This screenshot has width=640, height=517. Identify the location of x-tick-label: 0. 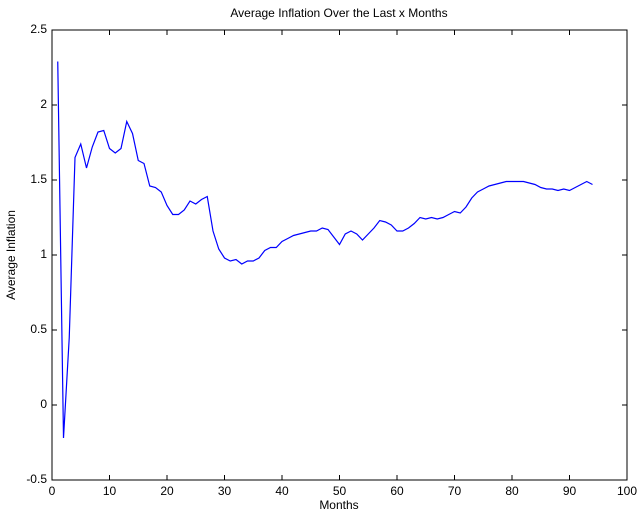
(52, 491).